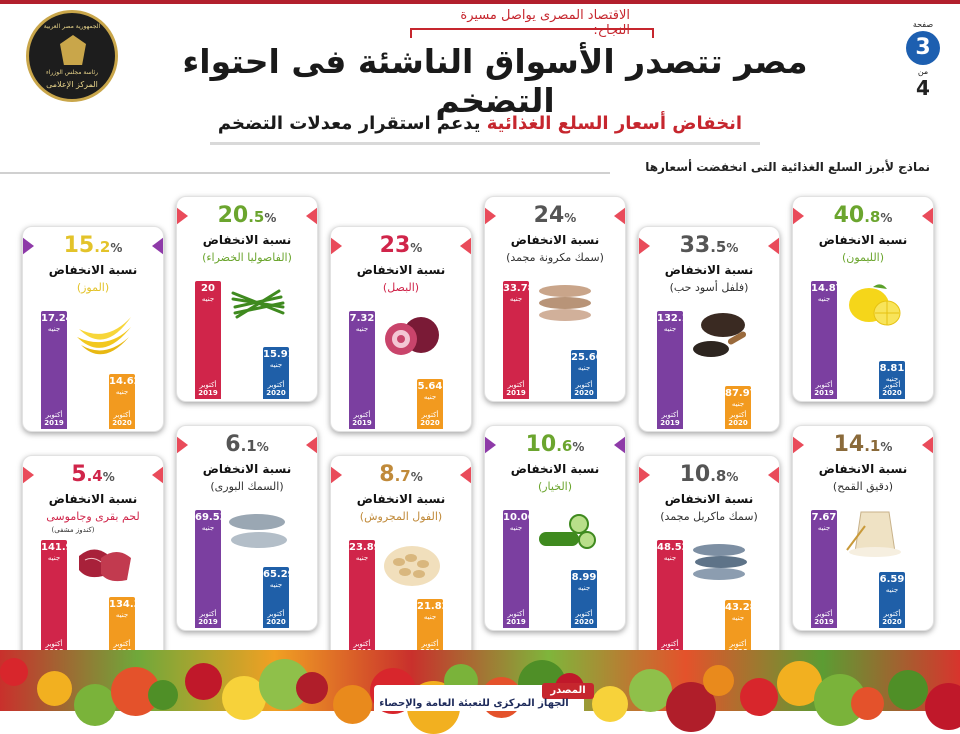 The width and height of the screenshot is (960, 734). I want to click on decline-percent-integer: 6, so click(233, 444).